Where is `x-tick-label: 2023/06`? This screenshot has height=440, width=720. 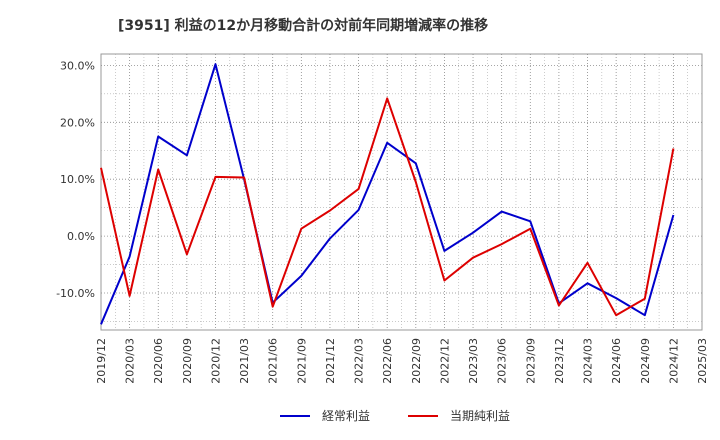 x-tick-label: 2023/06 is located at coordinates (502, 361).